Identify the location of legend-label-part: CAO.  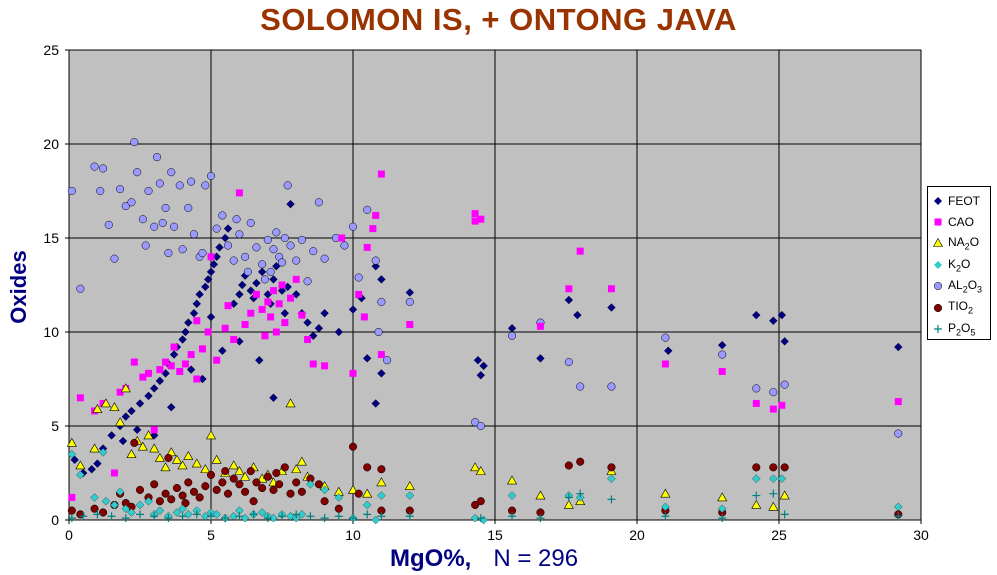
(961, 222).